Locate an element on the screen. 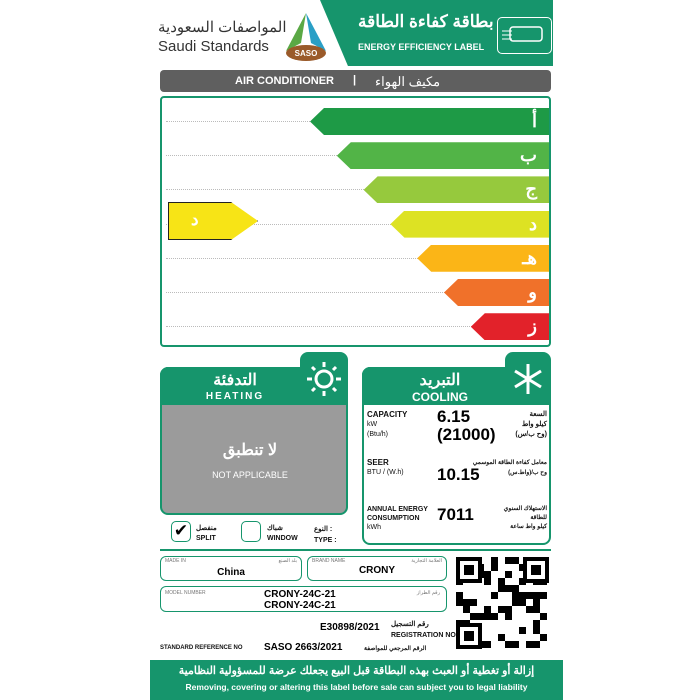  registration-label: رقم التسجيل REGISTRATION NO is located at coordinates (423, 630).